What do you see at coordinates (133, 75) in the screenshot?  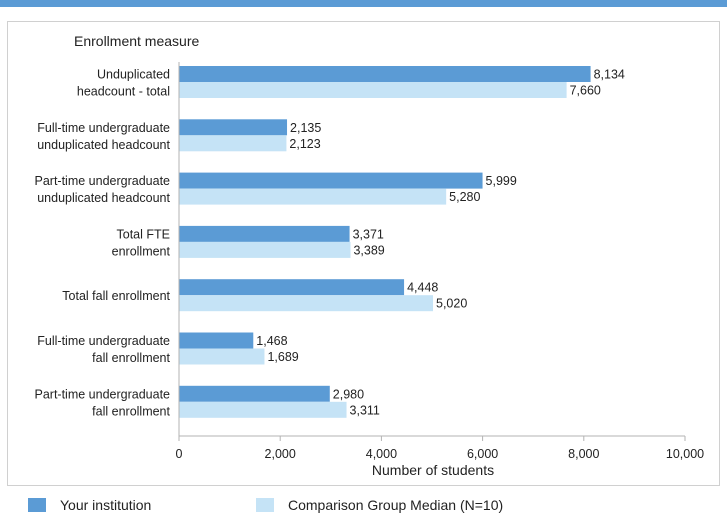 I see `category-label-0-line-0: Unduplicated` at bounding box center [133, 75].